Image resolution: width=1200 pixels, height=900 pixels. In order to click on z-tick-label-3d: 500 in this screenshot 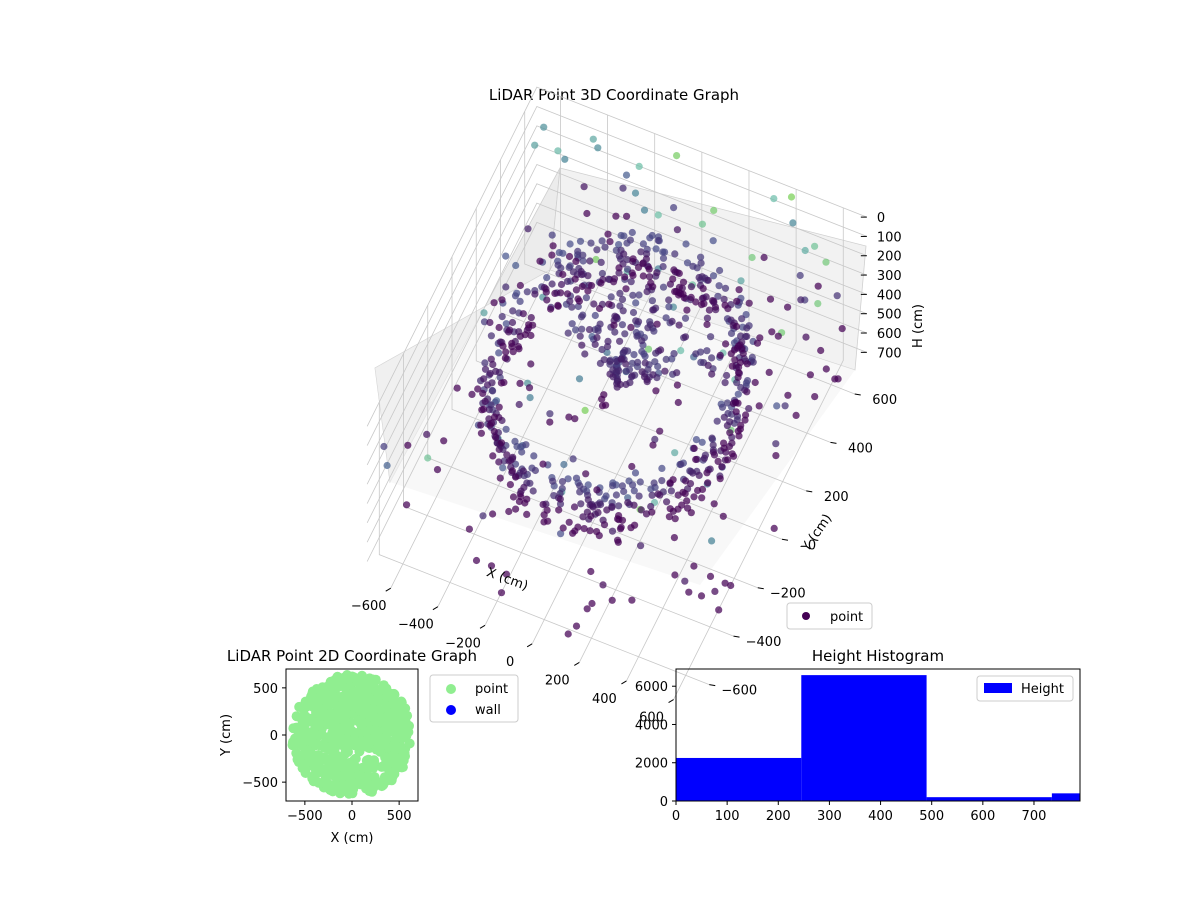, I will do `click(889, 315)`.